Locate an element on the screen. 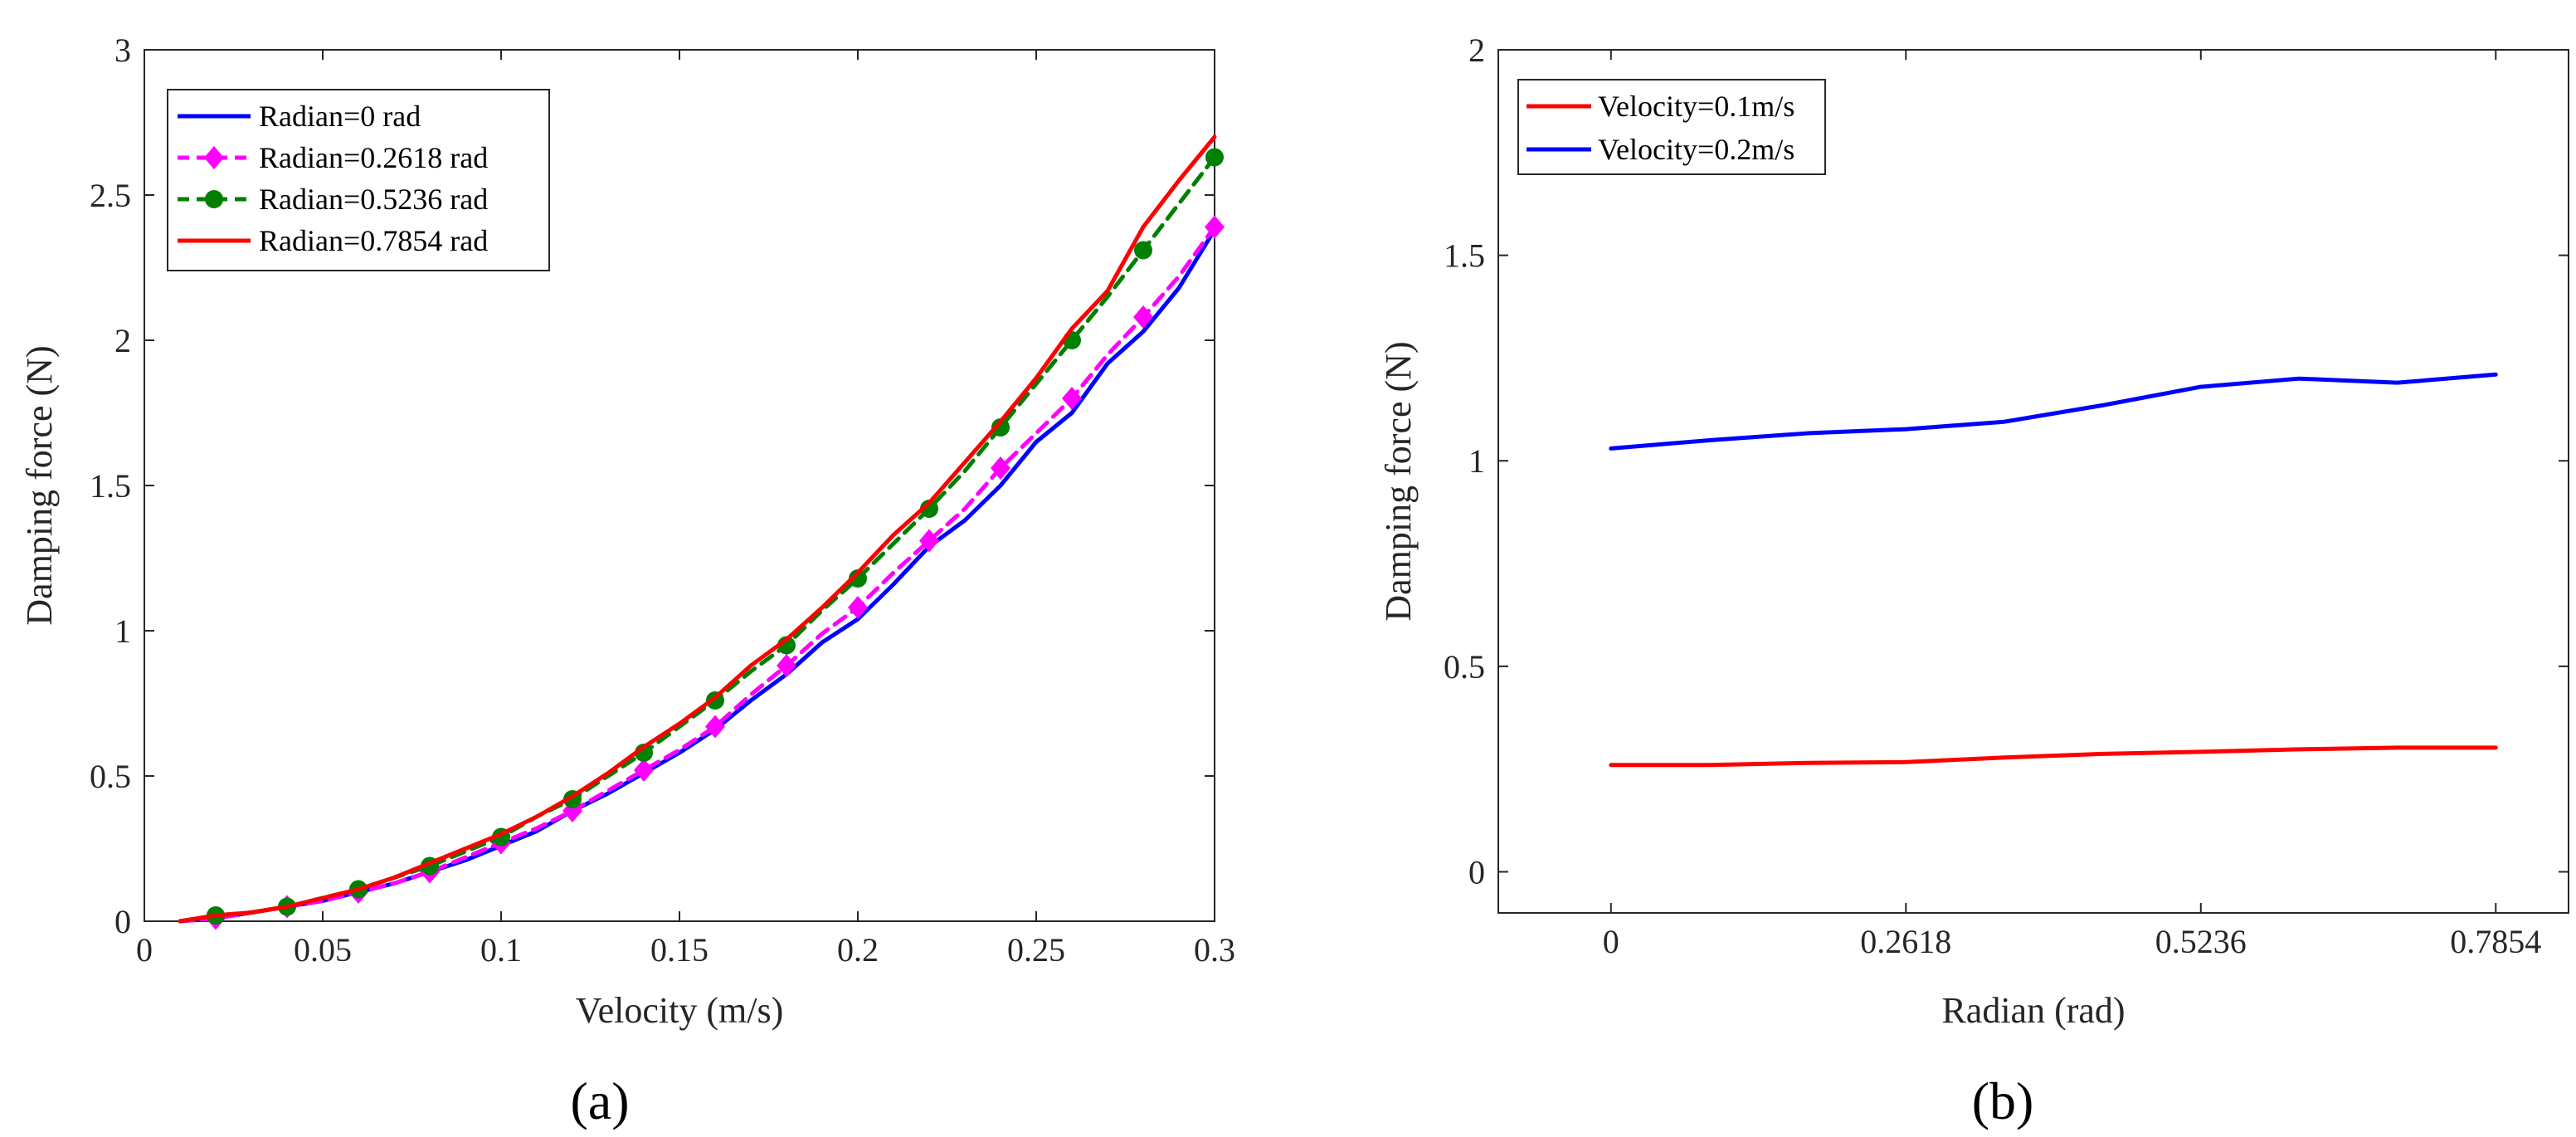 Image resolution: width=2576 pixels, height=1137 pixels. chart-a-xlabel: Velocity (m/s) is located at coordinates (680, 1010).